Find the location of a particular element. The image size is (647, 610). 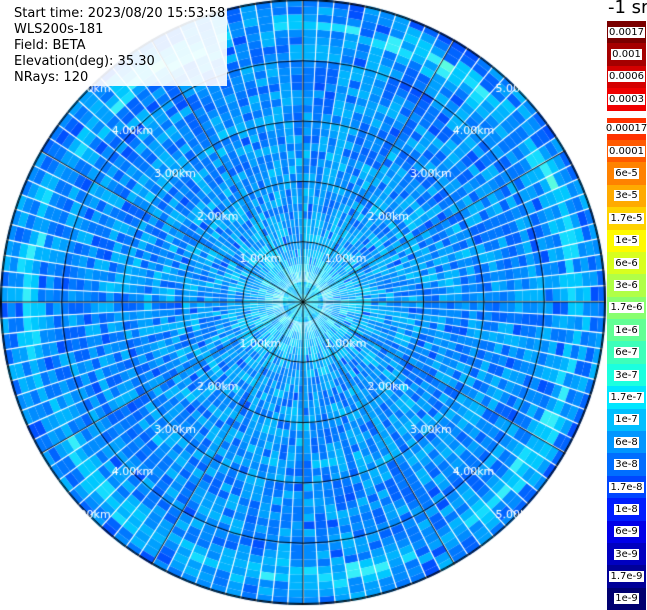

start-time-label: Start time: 2023/08/20 15:53:58 is located at coordinates (120, 13).